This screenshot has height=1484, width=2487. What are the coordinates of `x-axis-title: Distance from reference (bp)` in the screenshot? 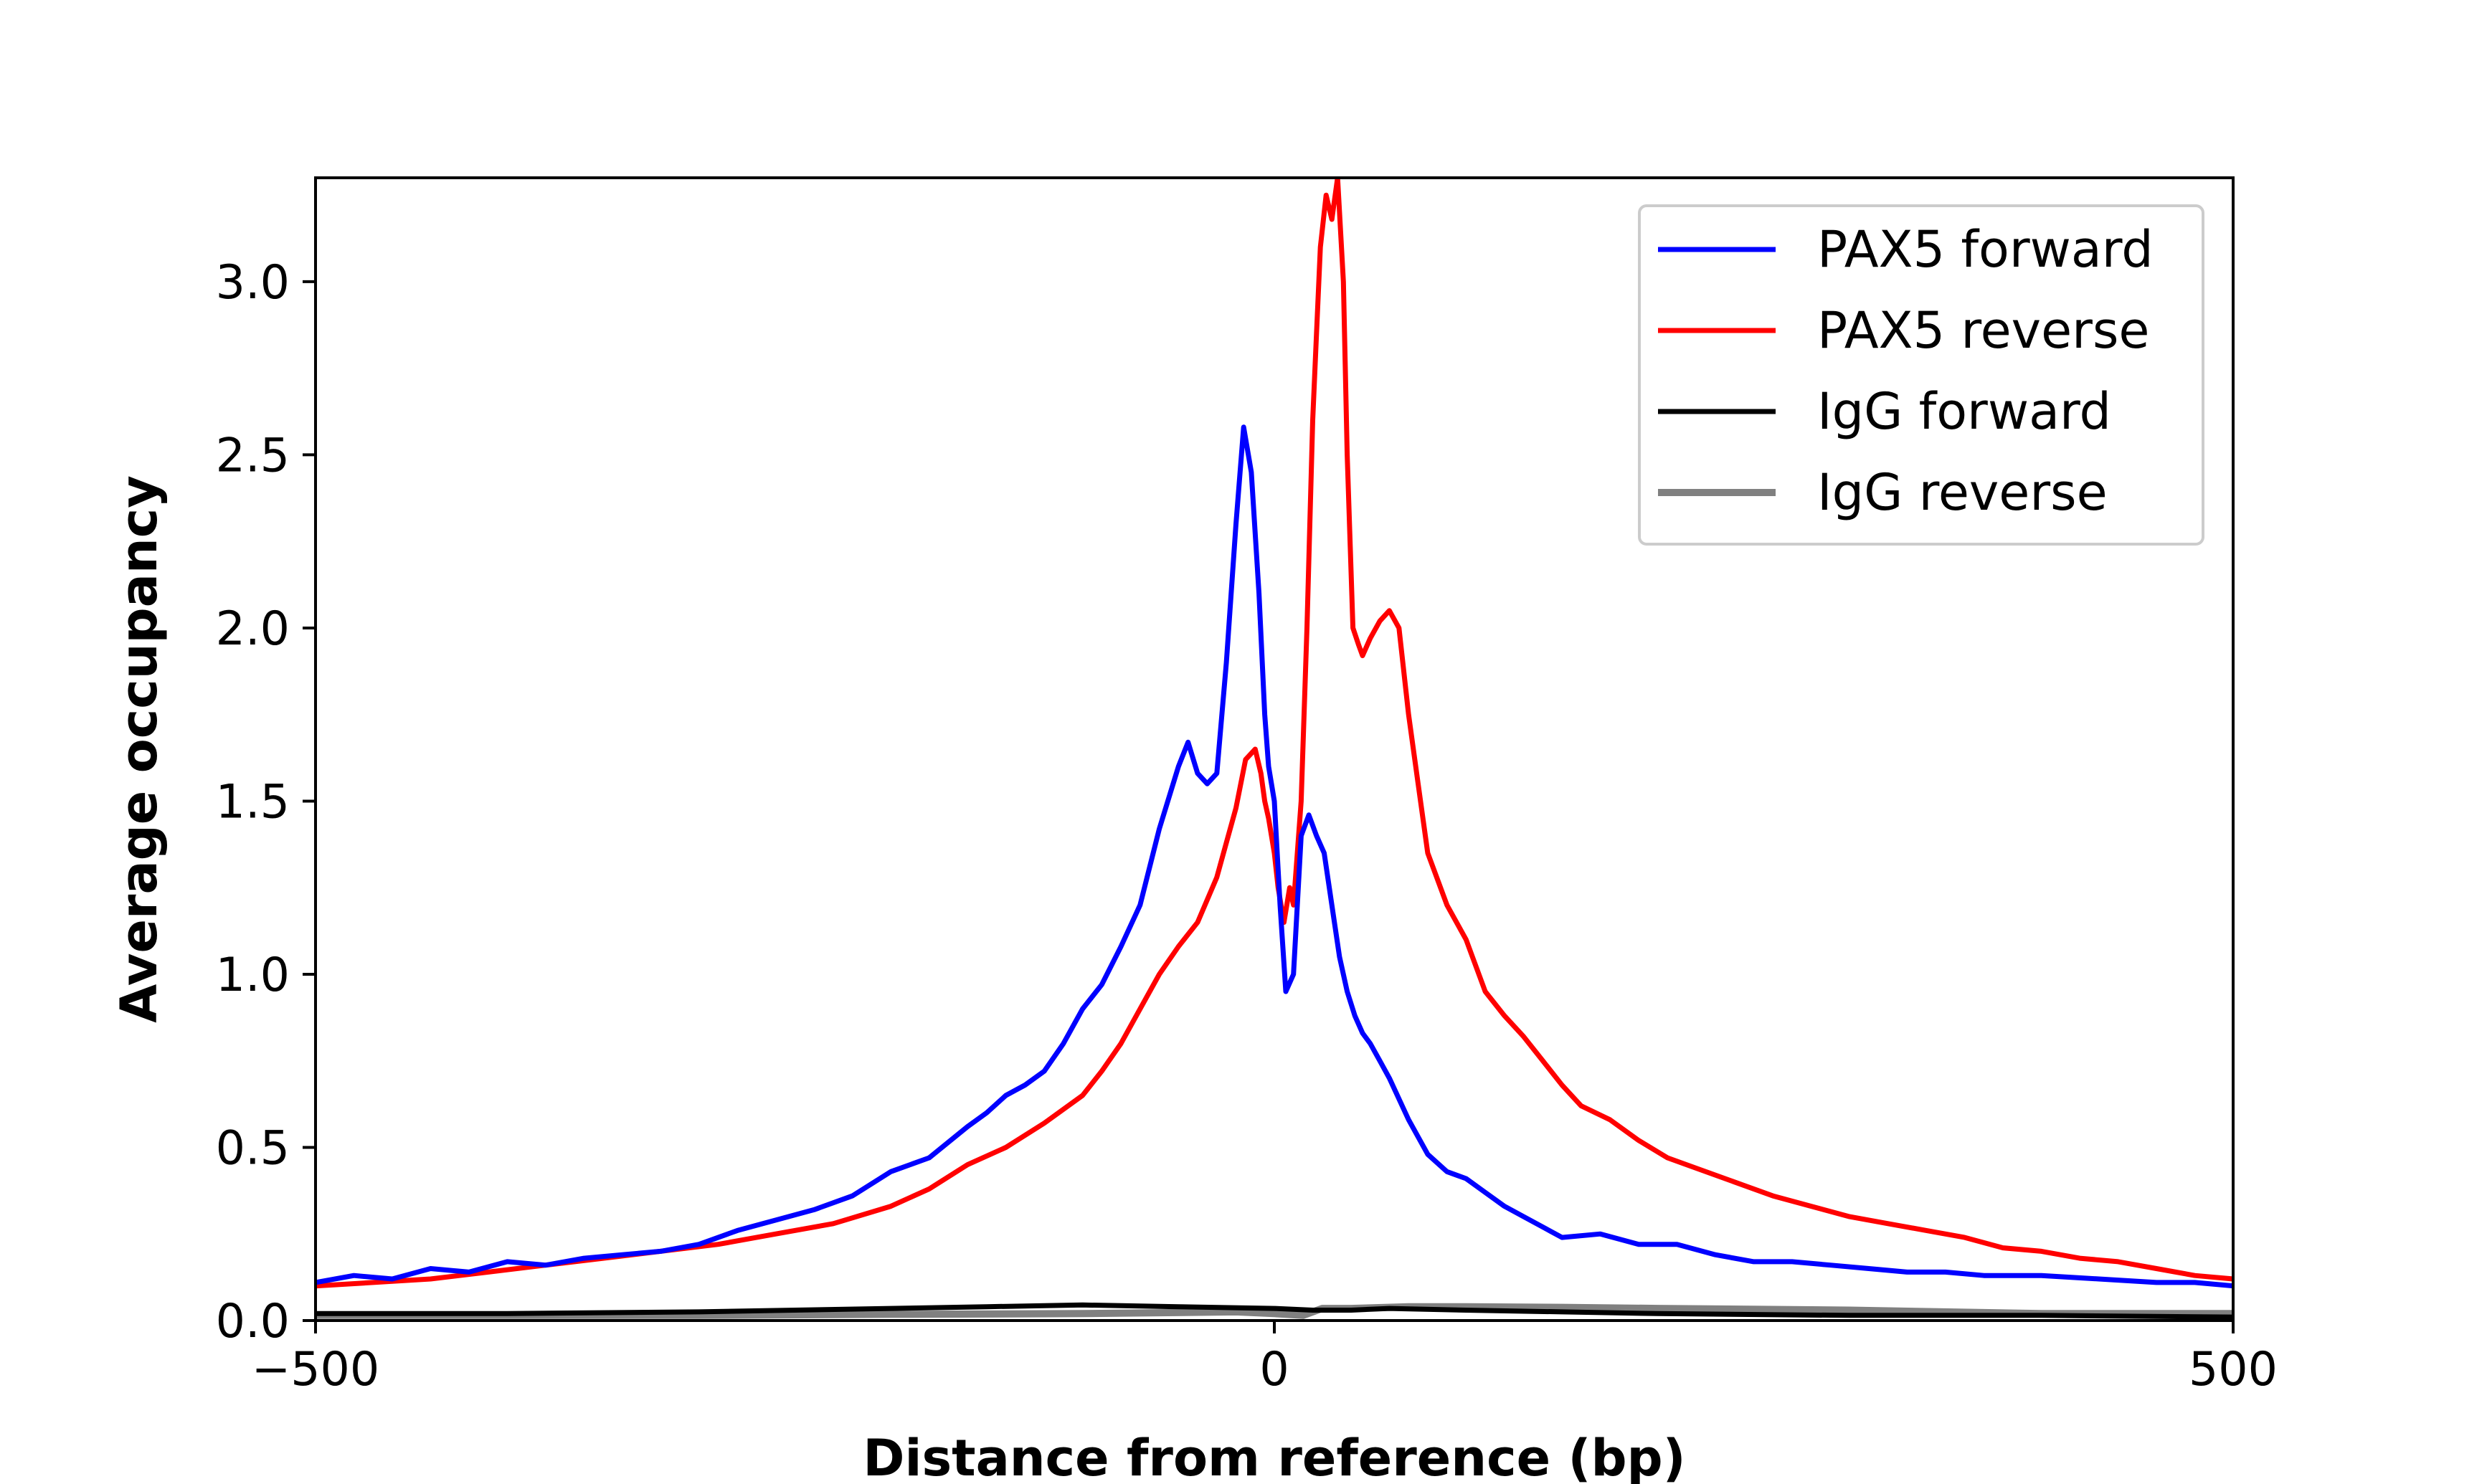 It's located at (1274, 1457).